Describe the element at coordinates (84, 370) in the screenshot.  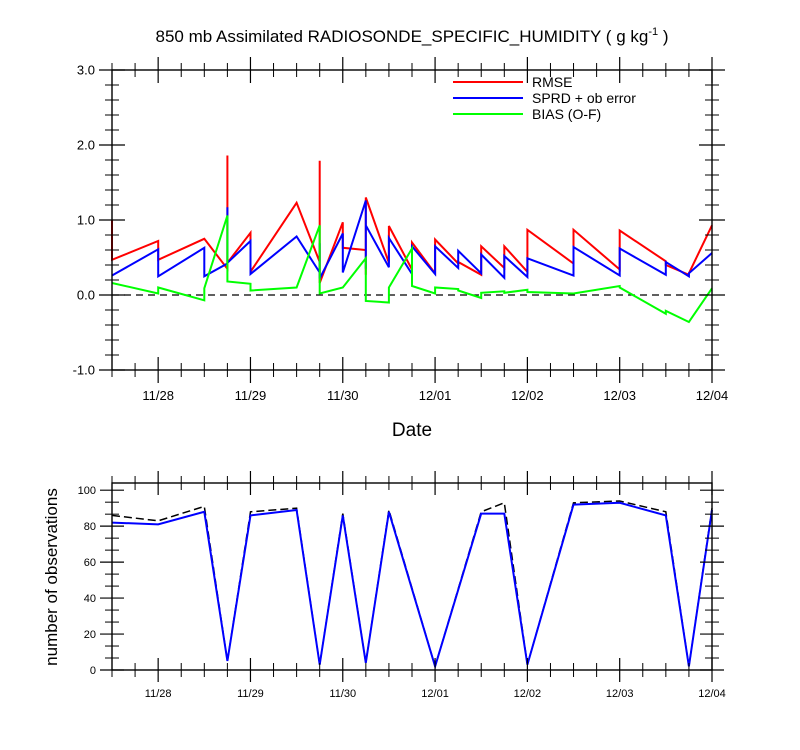
I see `y-tick-label: -1.0` at that location.